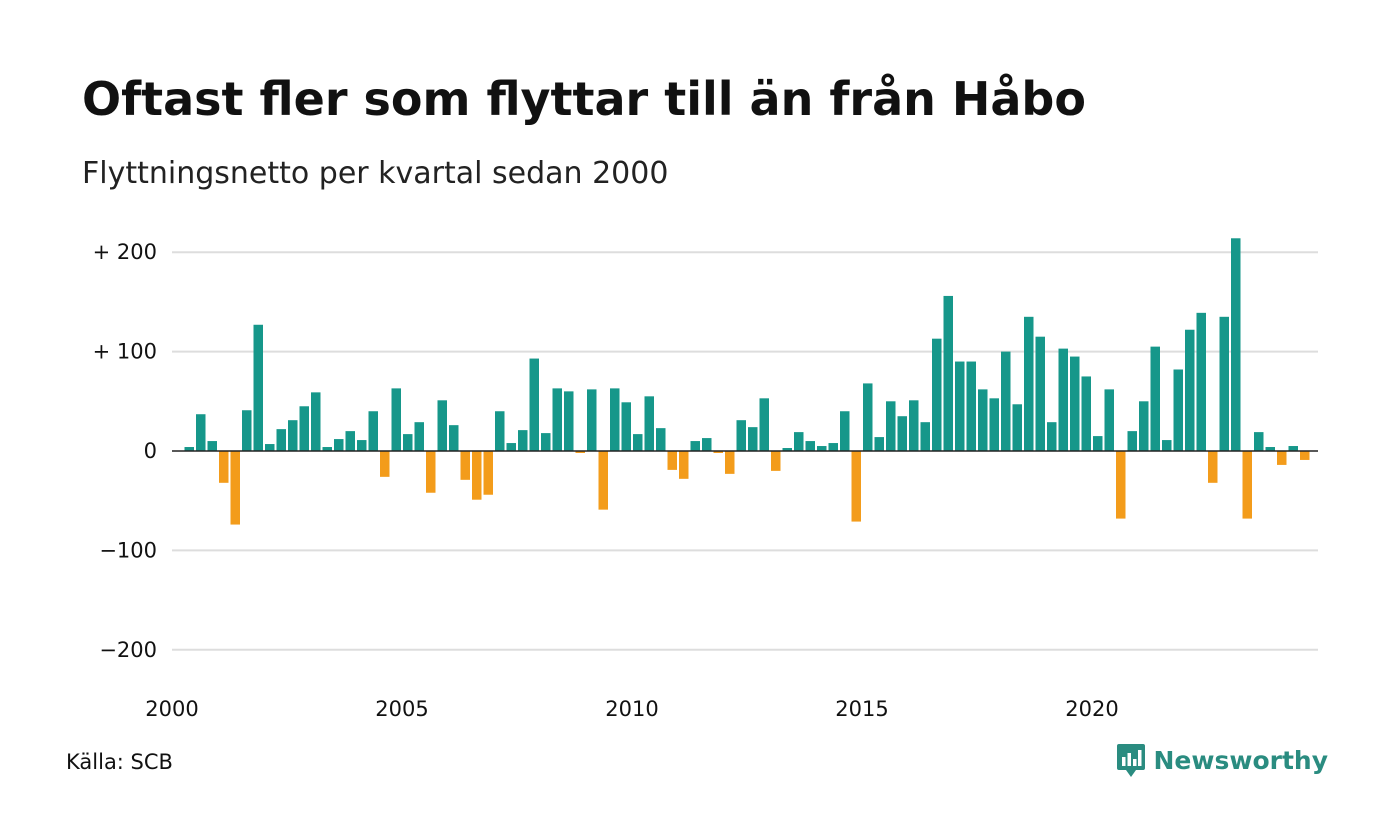 The height and width of the screenshot is (840, 1400). What do you see at coordinates (125, 252) in the screenshot?
I see `y-tick-label: + 200` at bounding box center [125, 252].